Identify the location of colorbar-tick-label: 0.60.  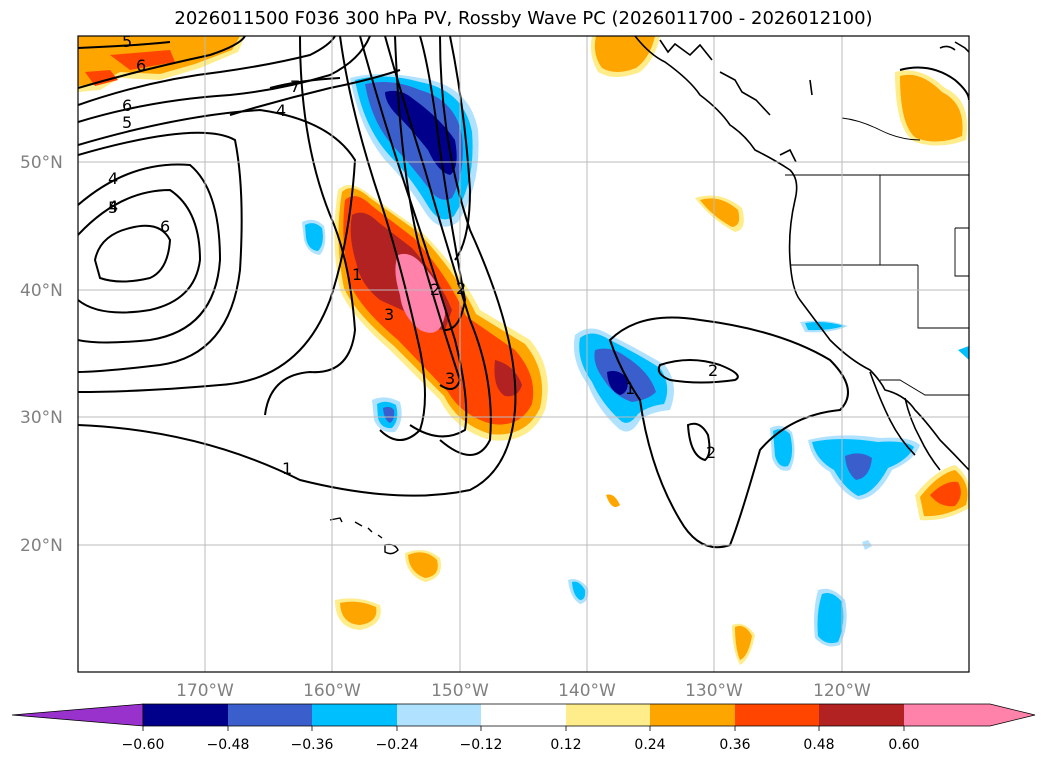
(903, 745).